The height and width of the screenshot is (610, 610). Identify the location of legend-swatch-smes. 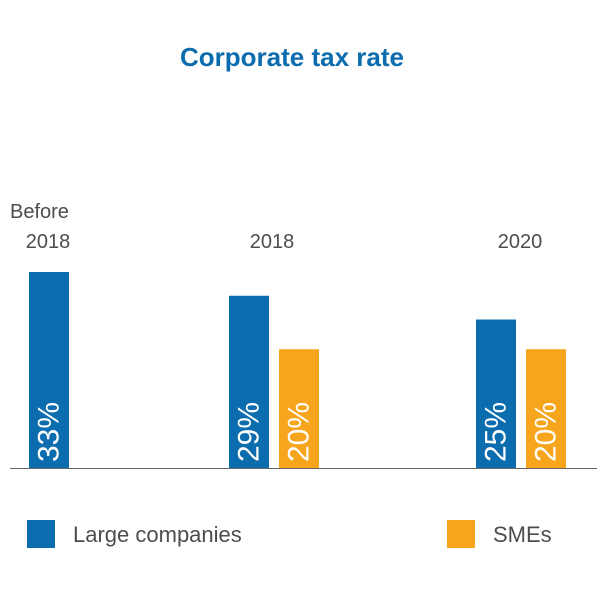
(461, 534).